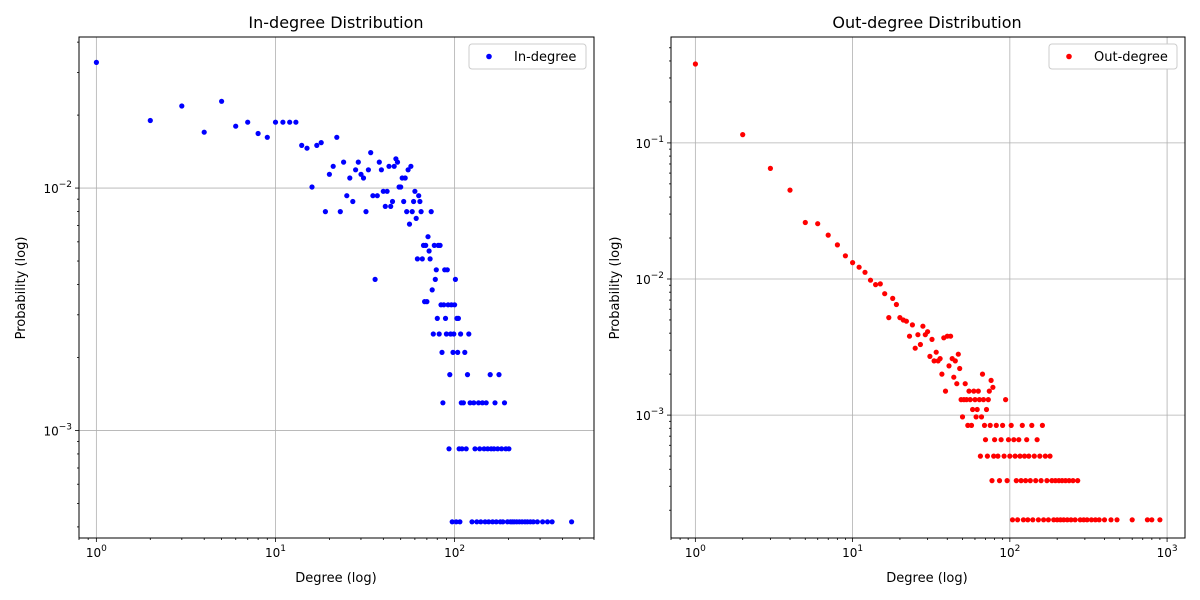  What do you see at coordinates (649, 279) in the screenshot?
I see `y-tick-label: 10⁻²` at bounding box center [649, 279].